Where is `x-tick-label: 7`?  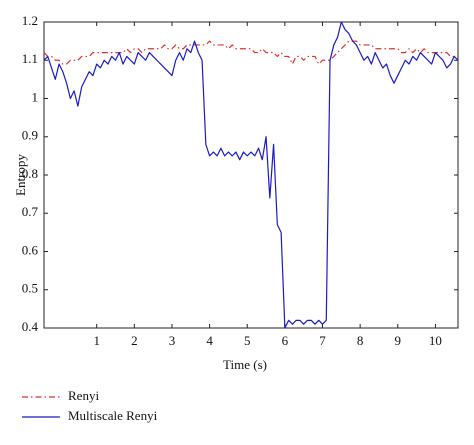 x-tick-label: 7 is located at coordinates (322, 340).